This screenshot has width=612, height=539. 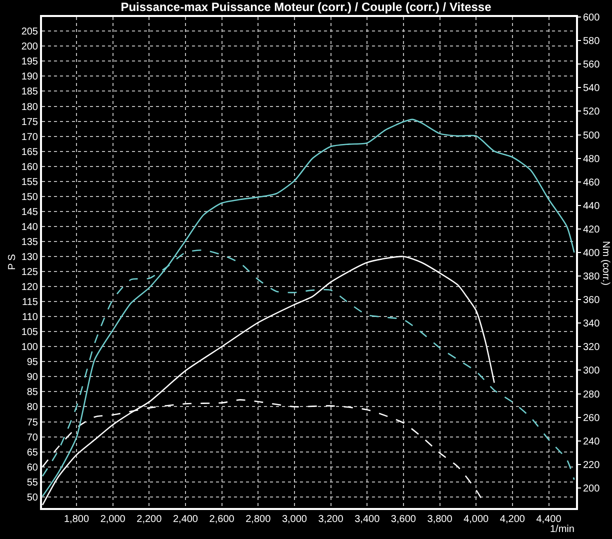 What do you see at coordinates (222, 519) in the screenshot?
I see `x-tick-label: 2,600` at bounding box center [222, 519].